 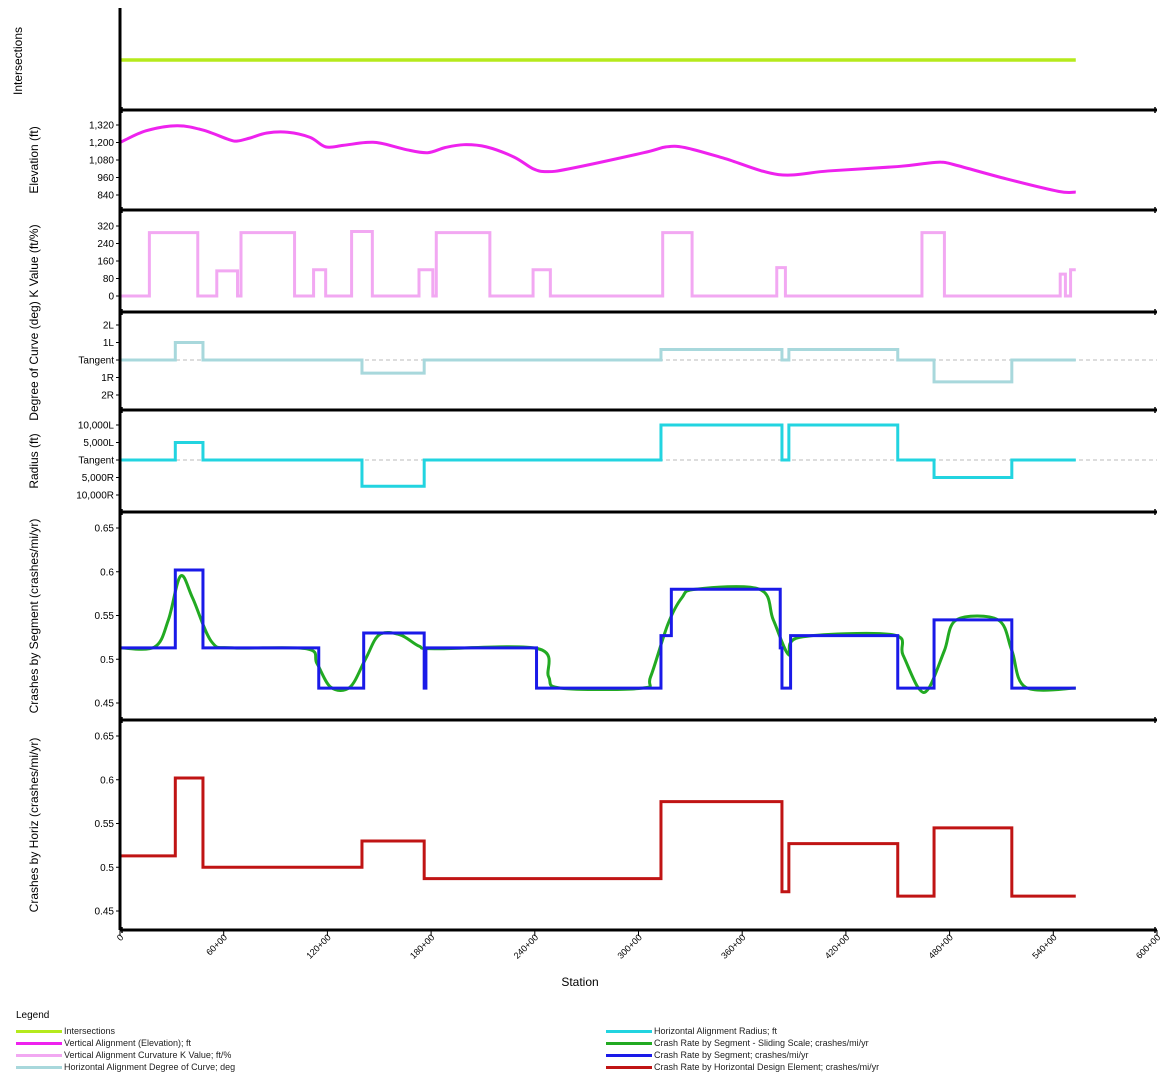 I want to click on y-tick-label: 1R, so click(x=107, y=378).